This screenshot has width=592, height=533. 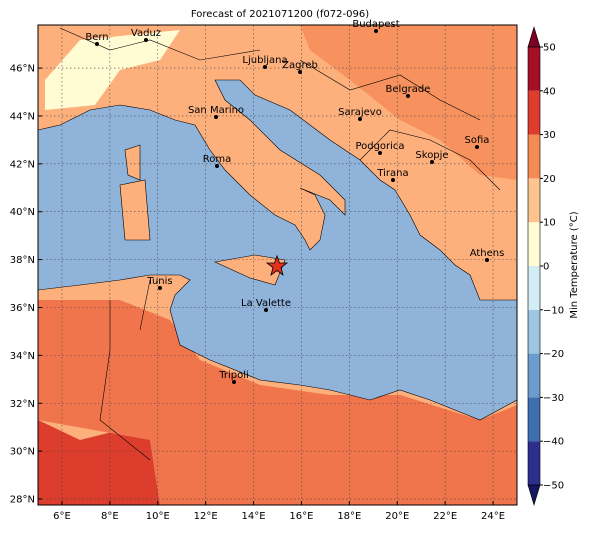 What do you see at coordinates (158, 516) in the screenshot?
I see `x-tick-label: 10°E` at bounding box center [158, 516].